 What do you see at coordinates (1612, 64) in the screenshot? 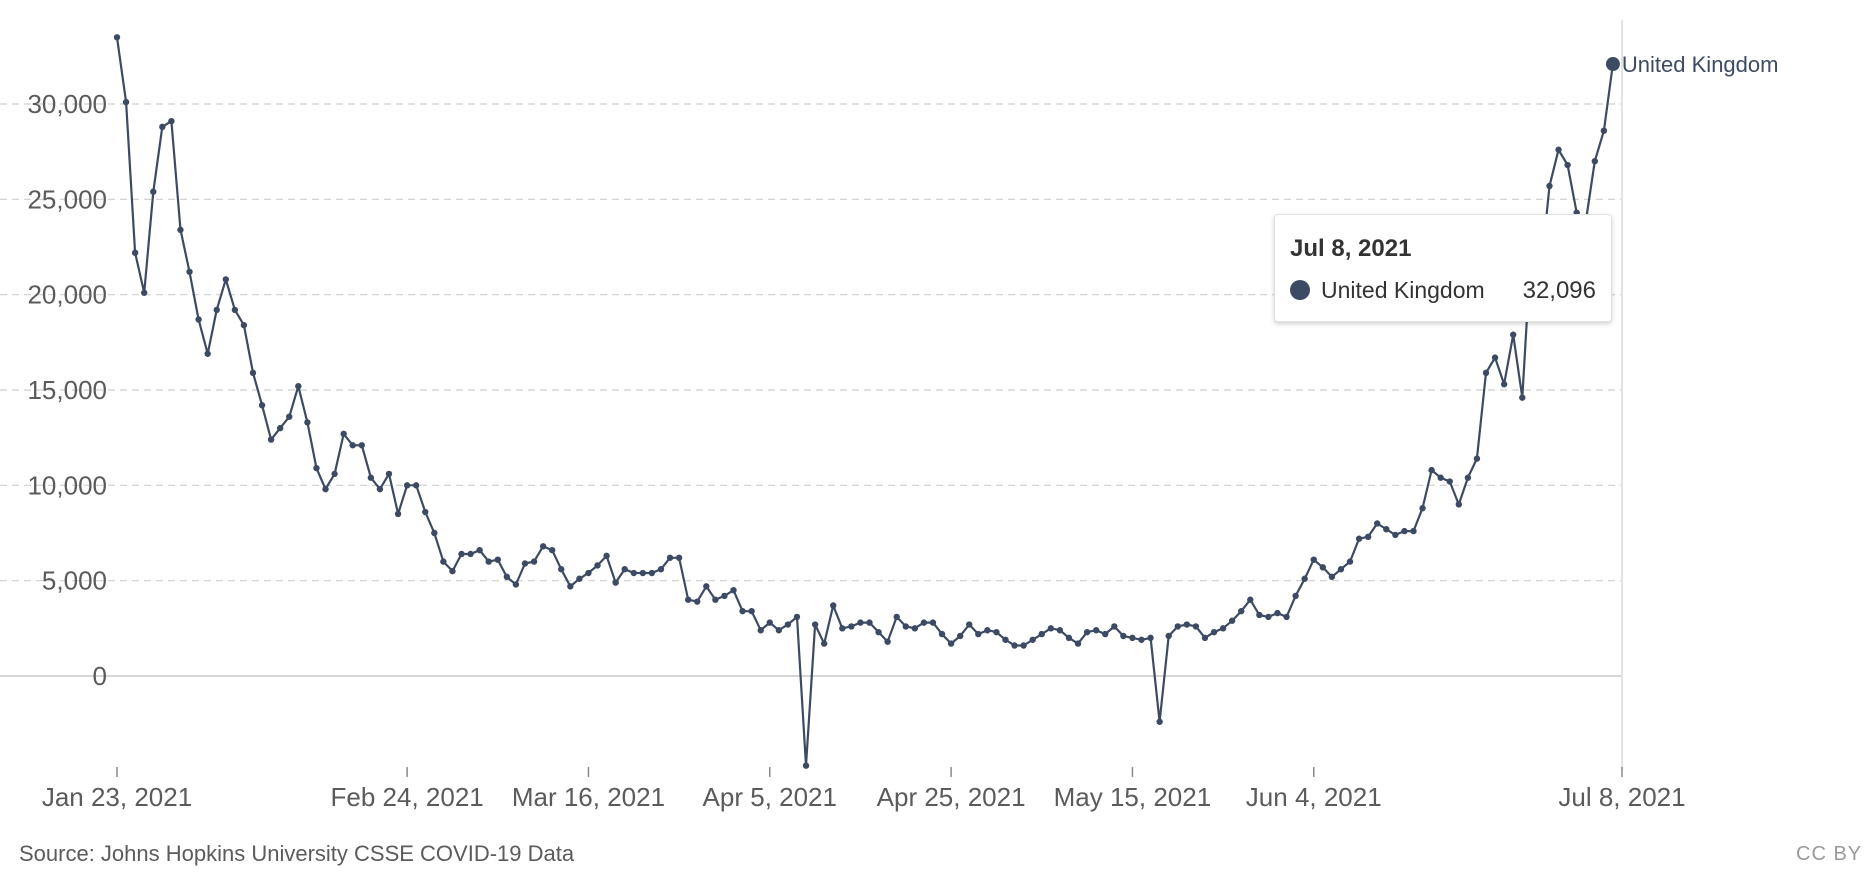
I see `highlighted-data-point` at bounding box center [1612, 64].